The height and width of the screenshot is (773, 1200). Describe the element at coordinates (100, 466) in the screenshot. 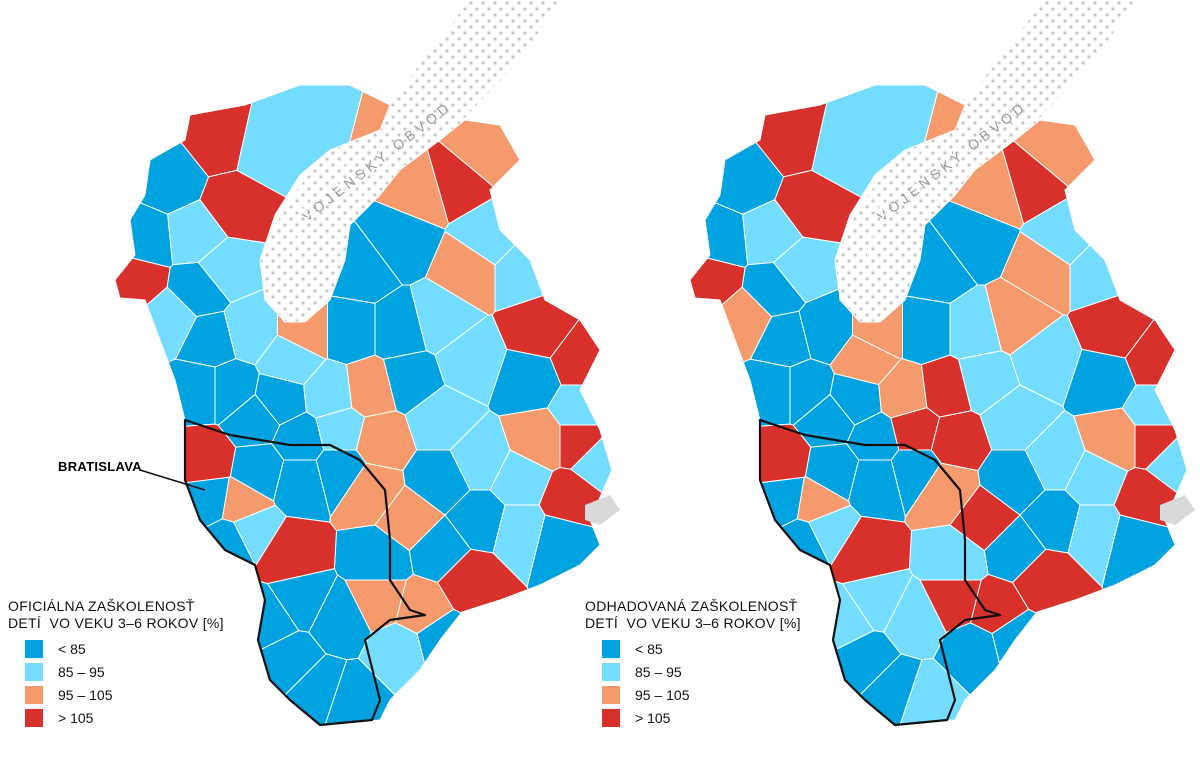

I see `bratislava-label: BRATISLAVA` at that location.